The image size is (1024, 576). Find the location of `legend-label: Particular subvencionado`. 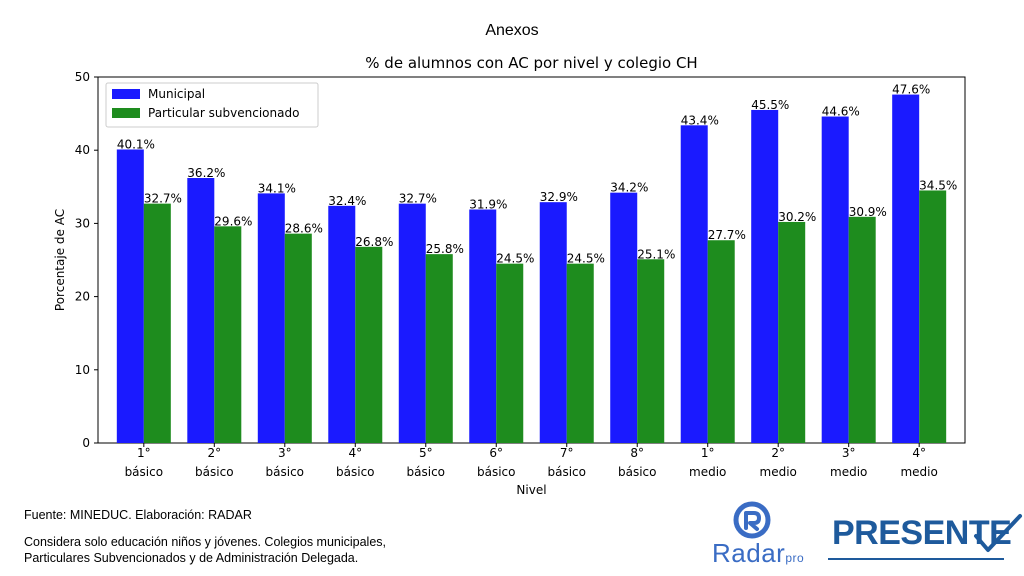

legend-label: Particular subvencionado is located at coordinates (223, 113).